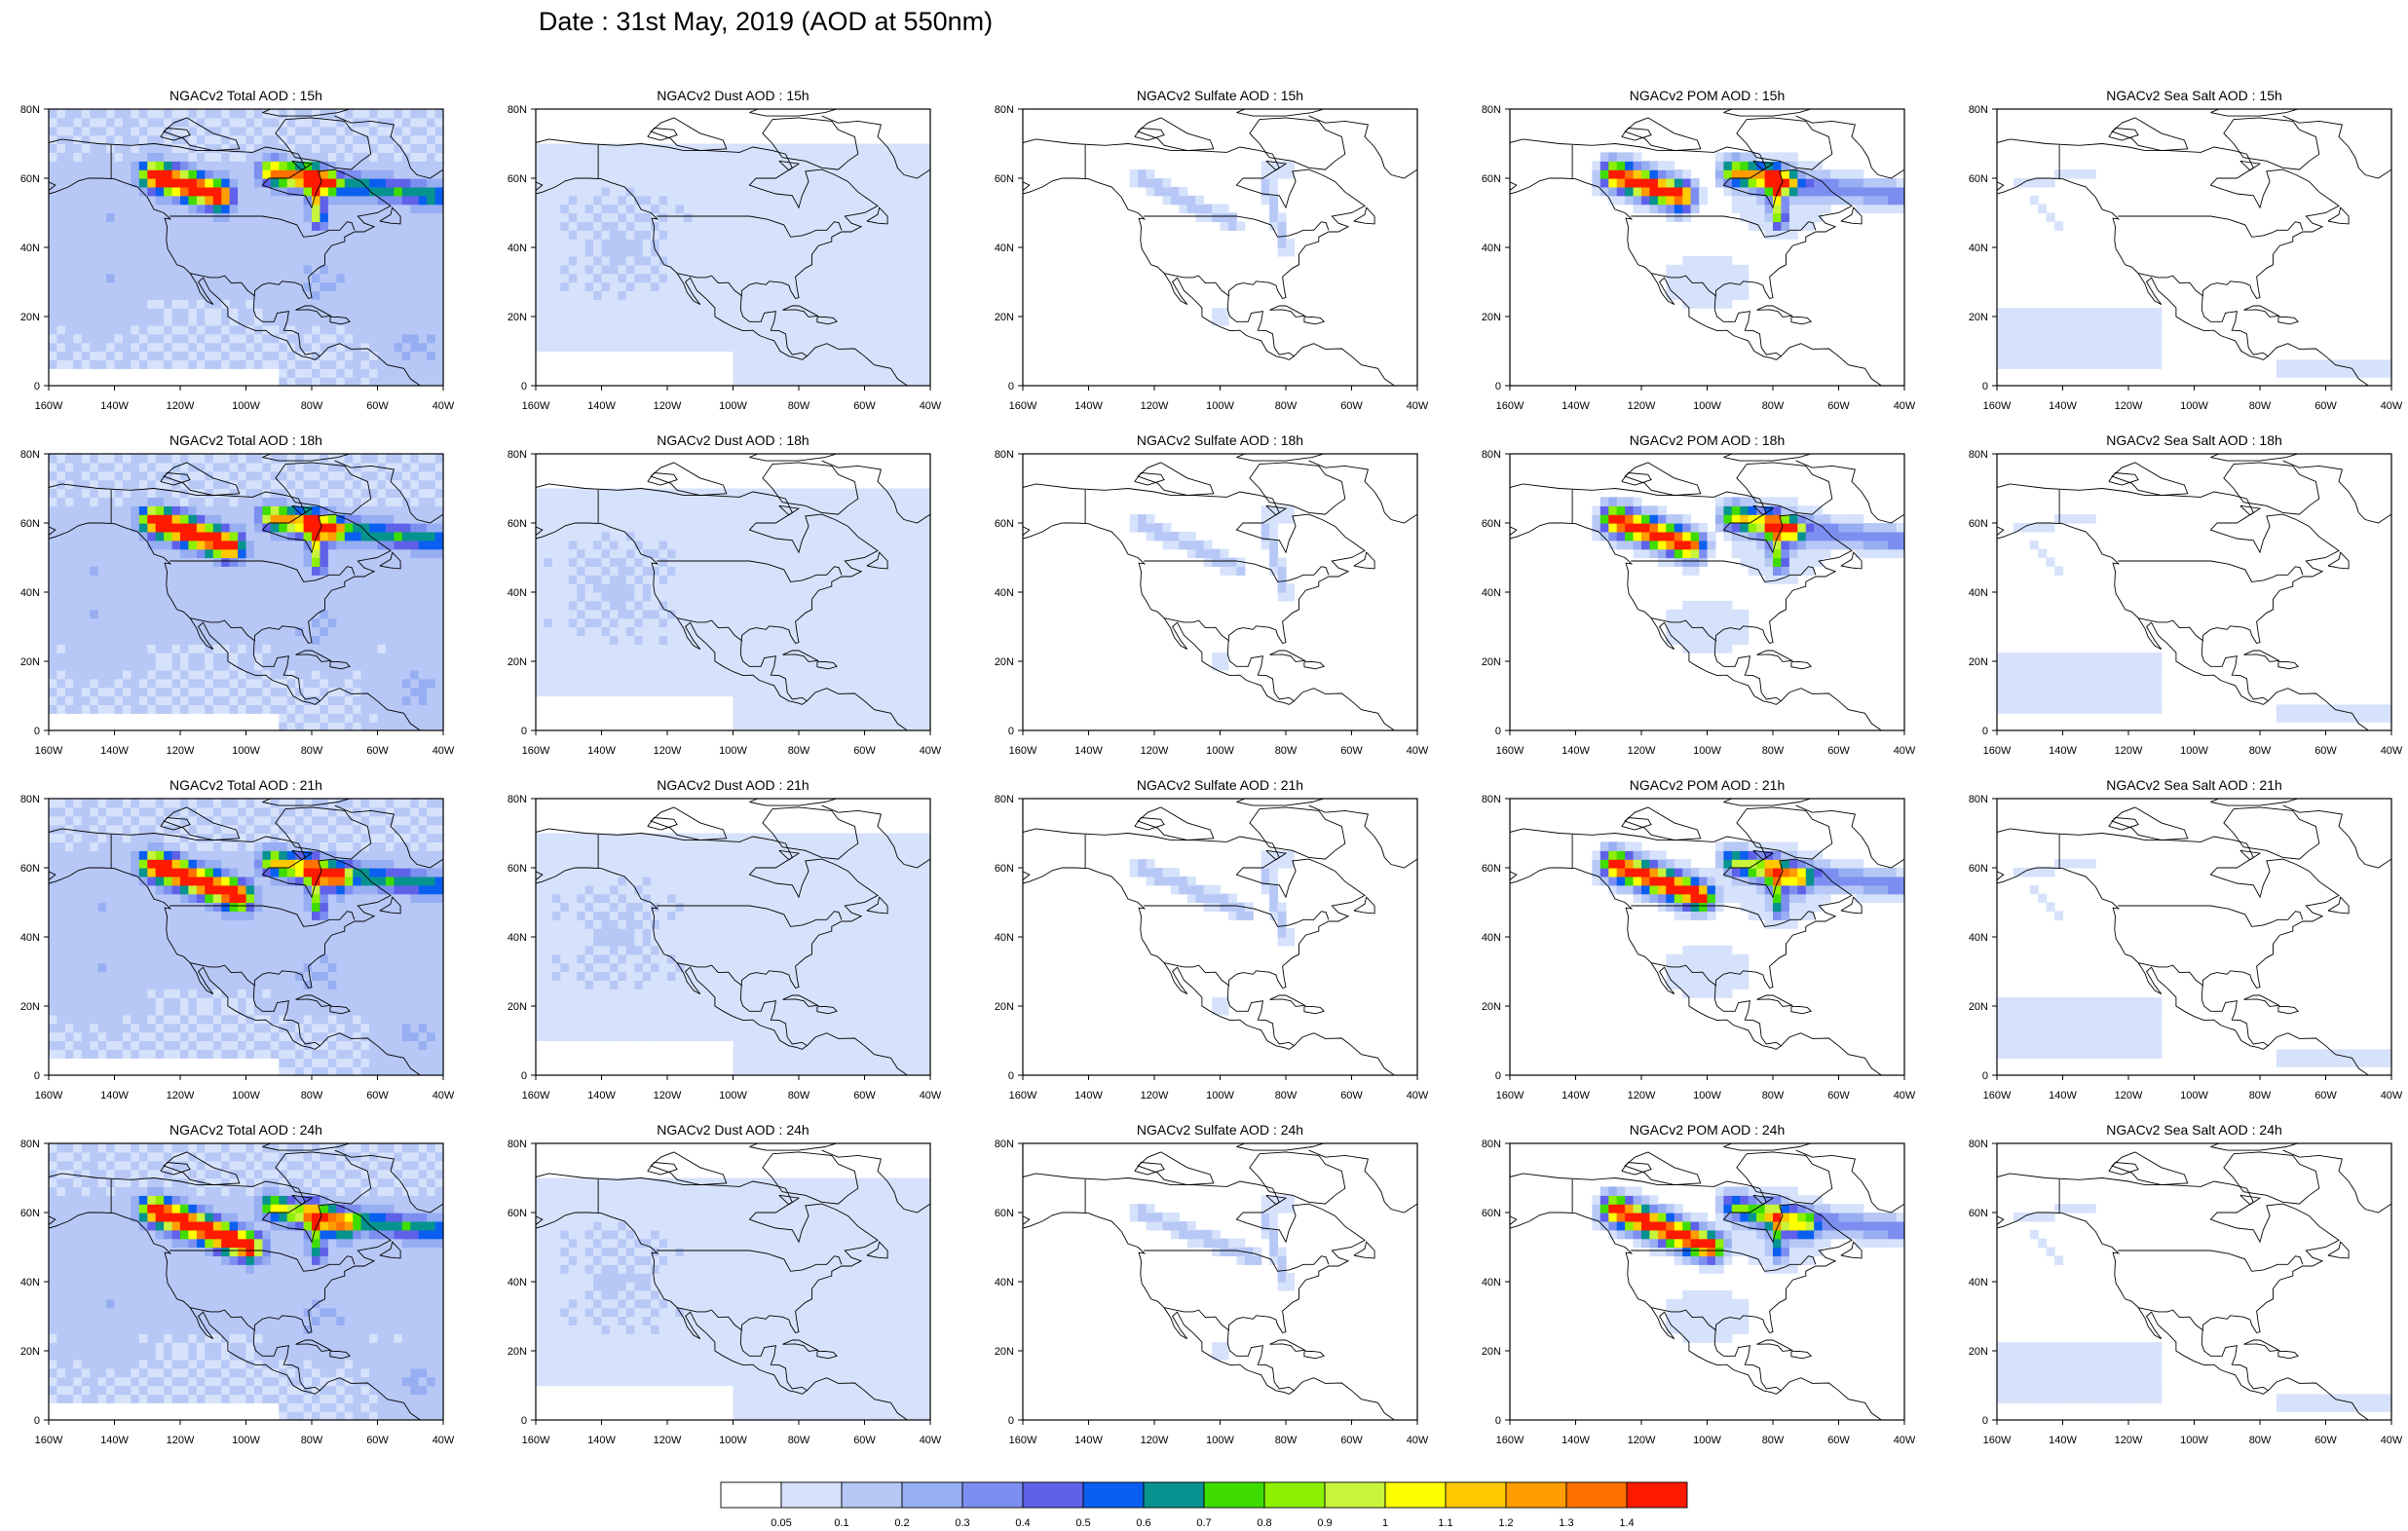 This screenshot has width=2408, height=1531. Describe the element at coordinates (245, 440) in the screenshot. I see `panel-title: NGACv2 Total AOD : 18h` at that location.